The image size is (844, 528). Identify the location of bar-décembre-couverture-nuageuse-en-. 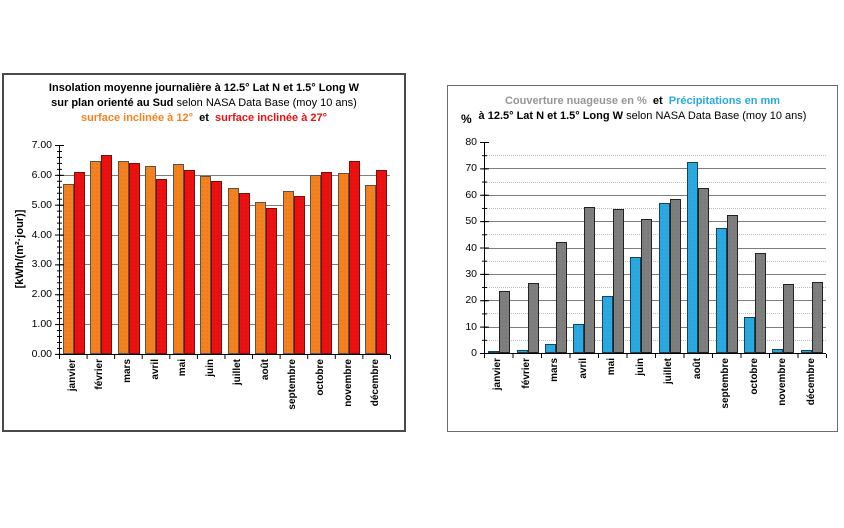
(817, 317).